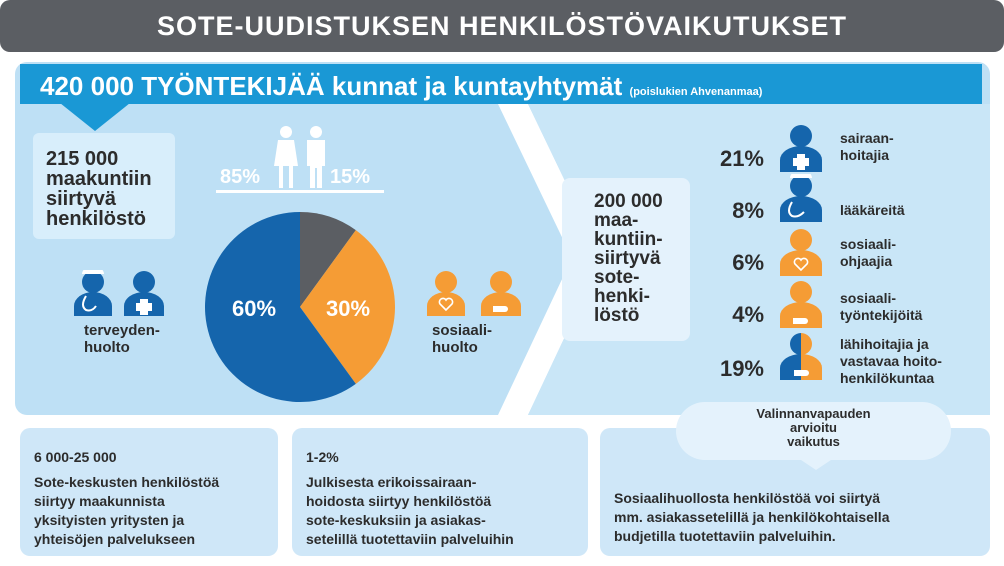 The image size is (1004, 566). Describe the element at coordinates (115, 539) in the screenshot. I see `bottom-box-line: yhteisöjen palvelukseen` at that location.